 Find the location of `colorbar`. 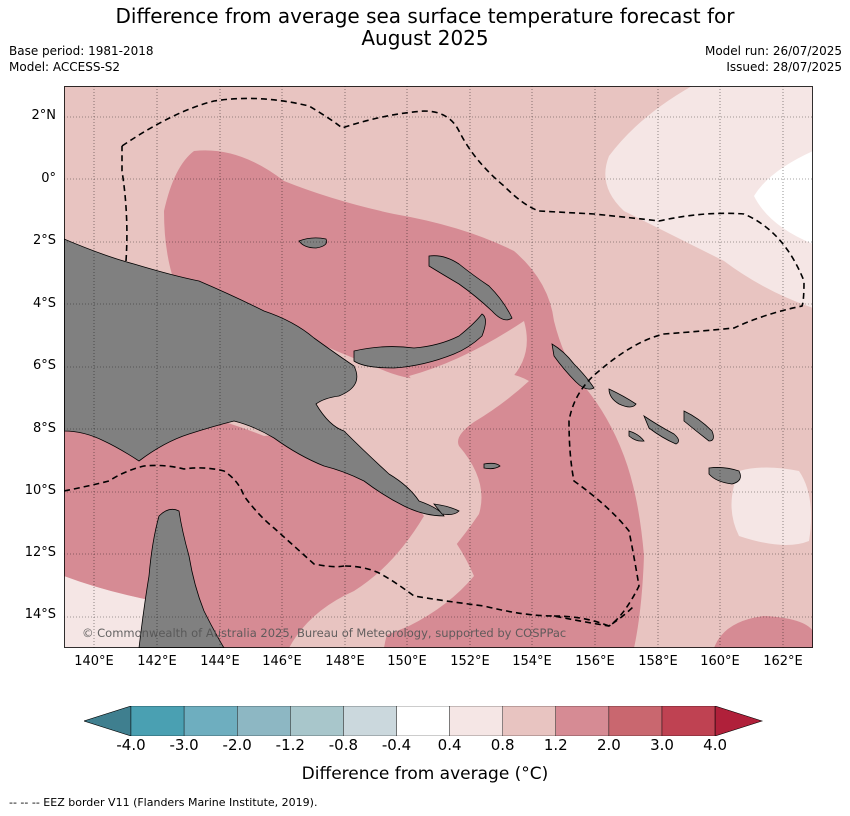

colorbar is located at coordinates (424, 721).